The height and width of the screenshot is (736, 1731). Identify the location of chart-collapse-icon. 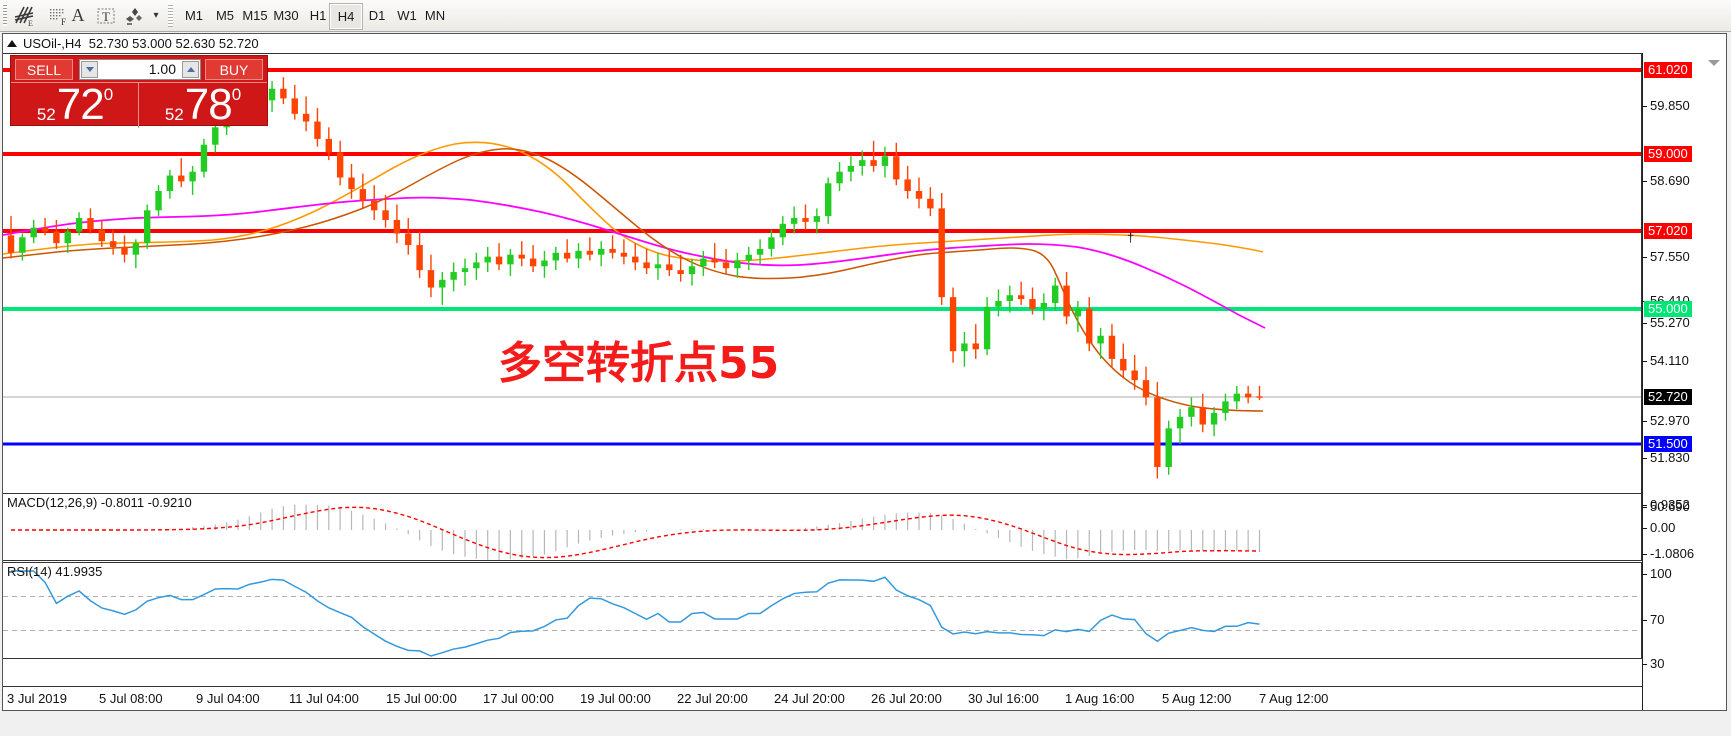
(1714, 63).